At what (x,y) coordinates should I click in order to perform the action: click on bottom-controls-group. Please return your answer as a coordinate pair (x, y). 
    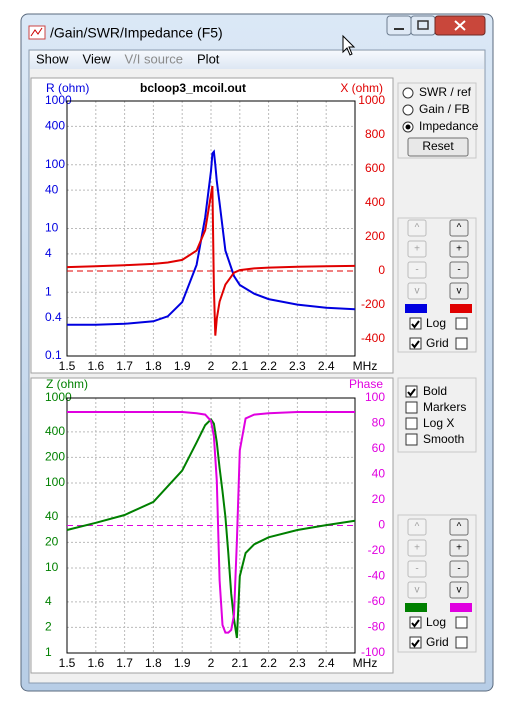
    Looking at the image, I should click on (437, 583).